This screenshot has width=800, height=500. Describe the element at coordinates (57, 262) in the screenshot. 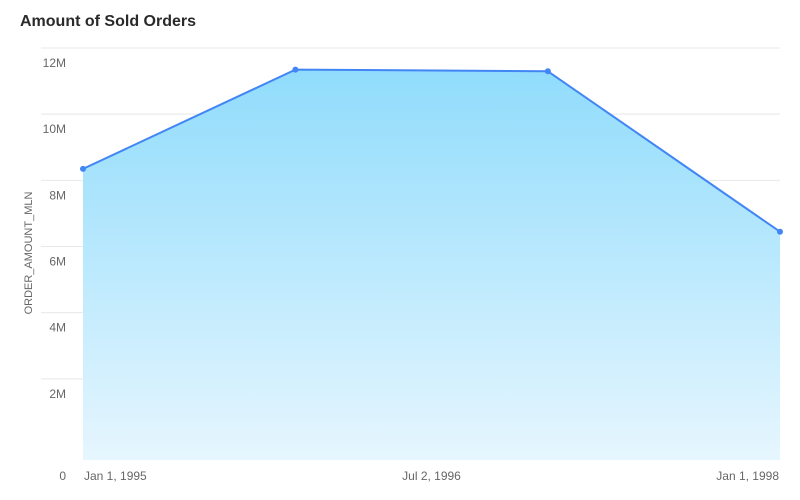

I see `y-tick-label: 6M` at that location.